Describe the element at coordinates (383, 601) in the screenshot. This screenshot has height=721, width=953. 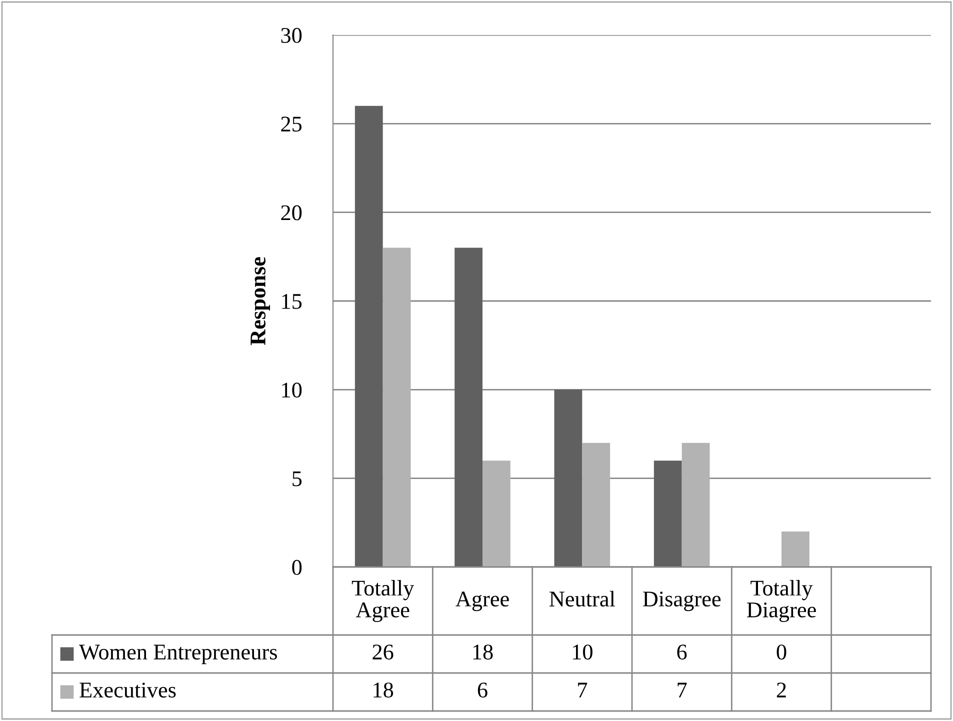
I see `x-tick-label: Totally Agree` at that location.